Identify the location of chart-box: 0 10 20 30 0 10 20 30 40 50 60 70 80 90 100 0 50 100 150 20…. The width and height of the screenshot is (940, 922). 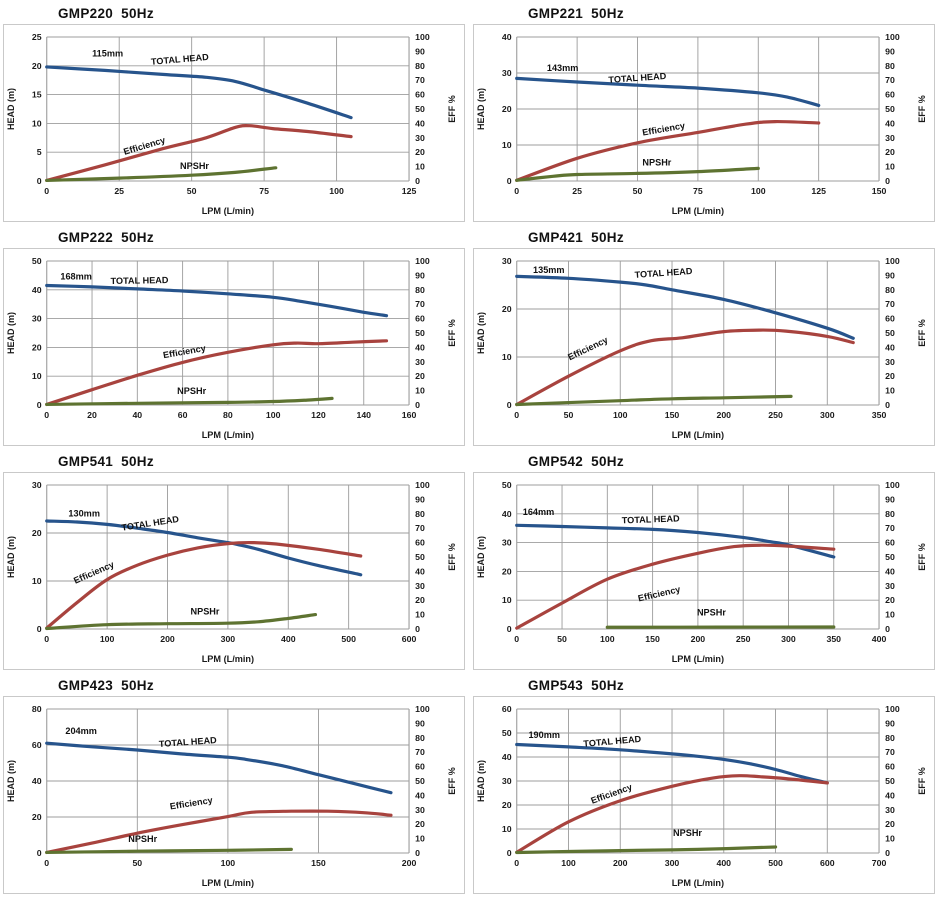
(704, 347).